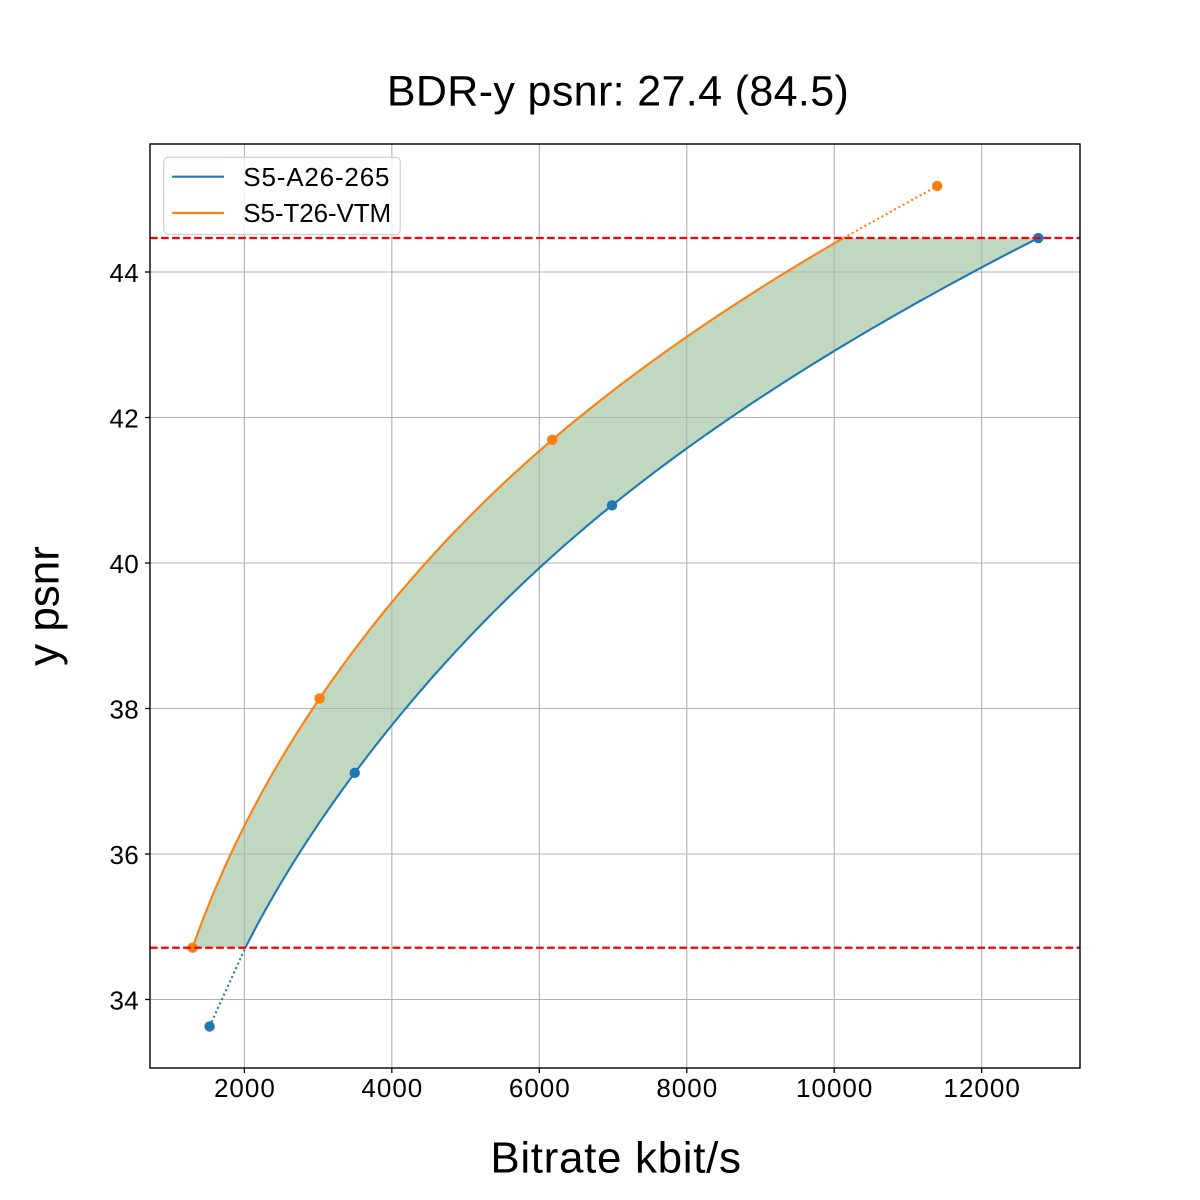 Image resolution: width=1200 pixels, height=1200 pixels. What do you see at coordinates (316, 177) in the screenshot?
I see `svg-text: S5-A26-265` at bounding box center [316, 177].